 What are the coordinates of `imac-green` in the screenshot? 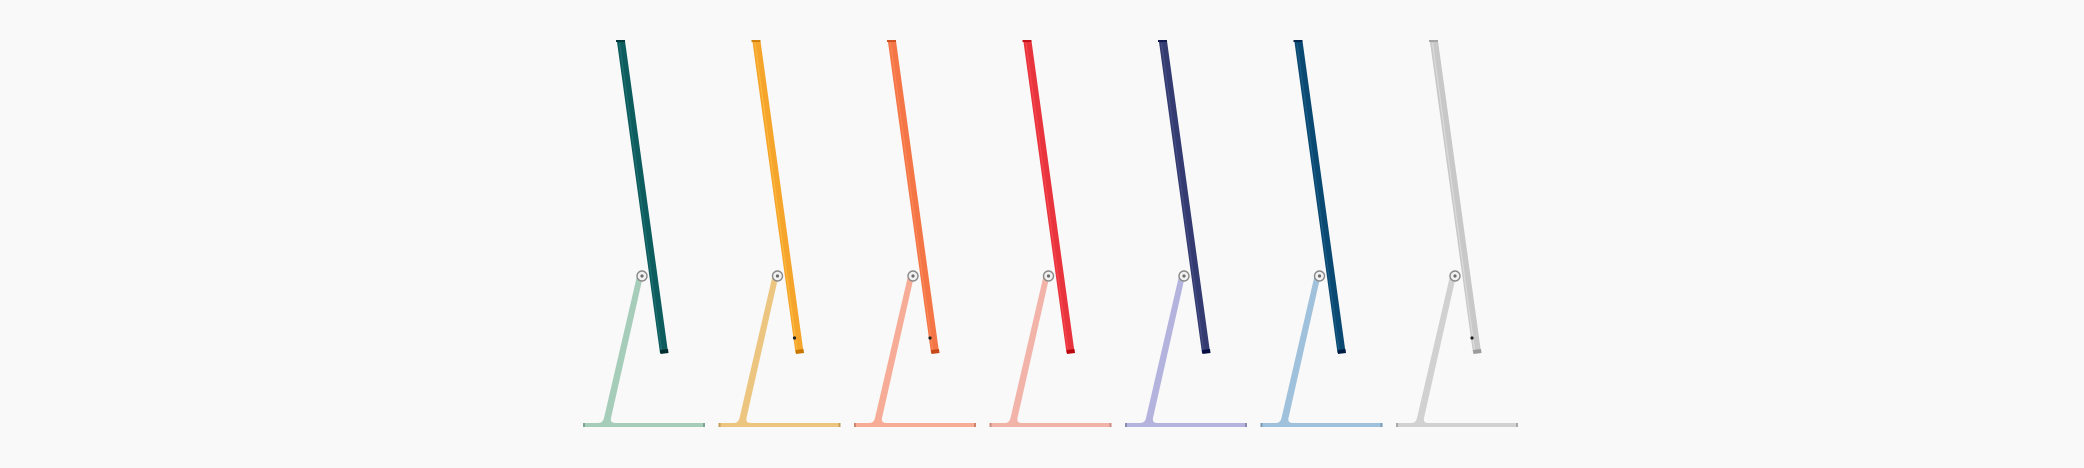 It's located at (644, 233).